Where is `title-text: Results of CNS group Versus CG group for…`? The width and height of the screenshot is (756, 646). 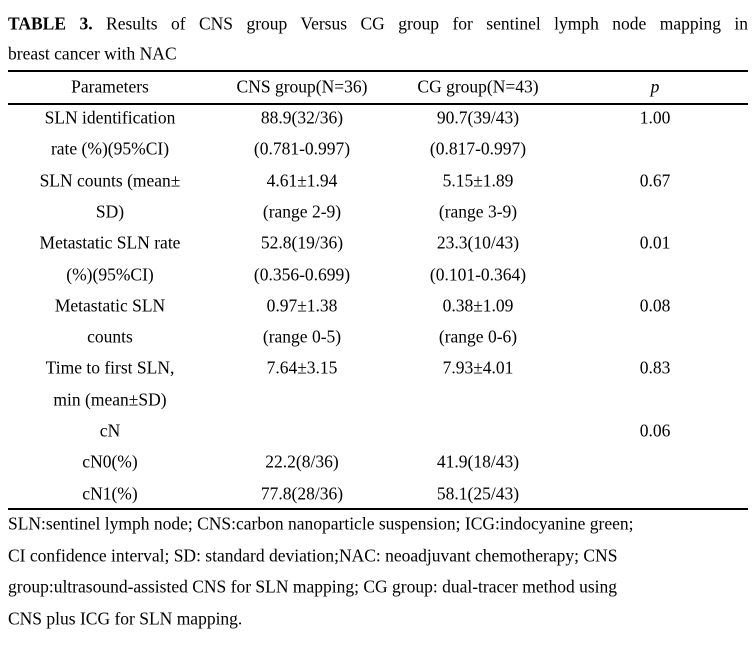 title-text: Results of CNS group Versus CG group for… is located at coordinates (427, 23).